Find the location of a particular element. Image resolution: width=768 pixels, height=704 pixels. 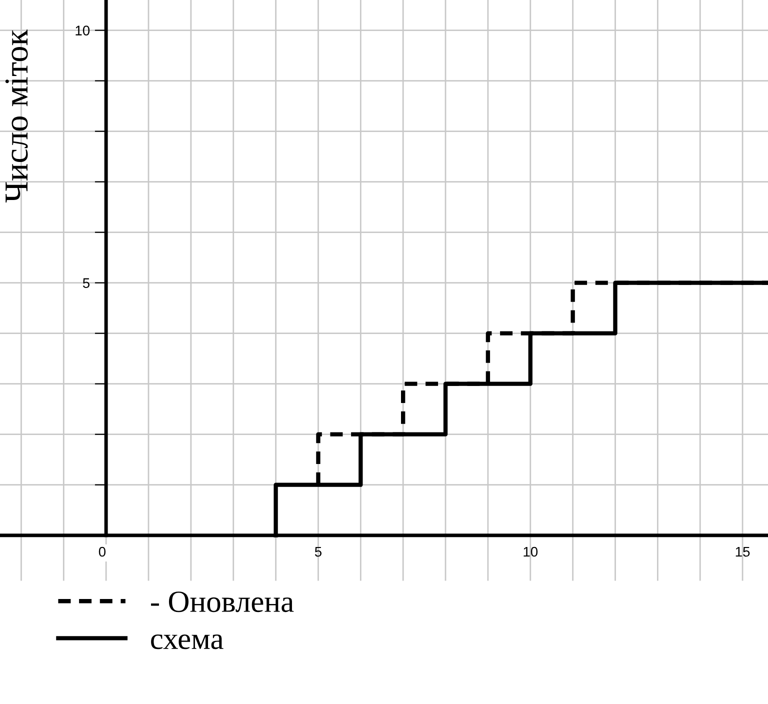

x-tick-label: 5 is located at coordinates (318, 551).